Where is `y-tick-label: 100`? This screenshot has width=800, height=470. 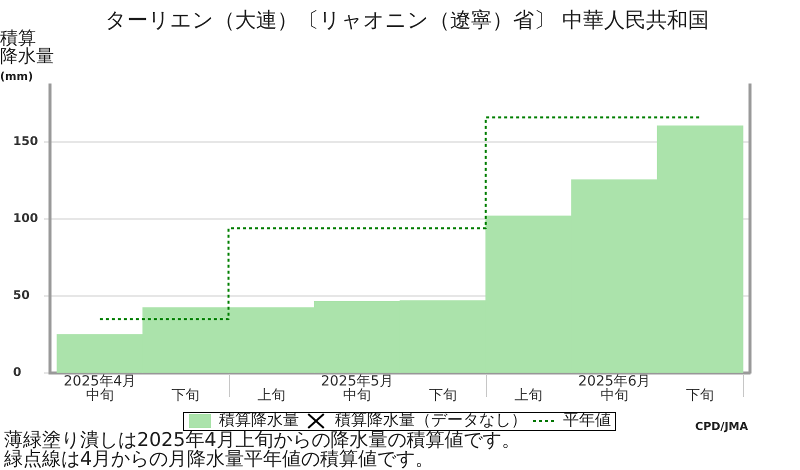 y-tick-label: 100 is located at coordinates (25, 218).